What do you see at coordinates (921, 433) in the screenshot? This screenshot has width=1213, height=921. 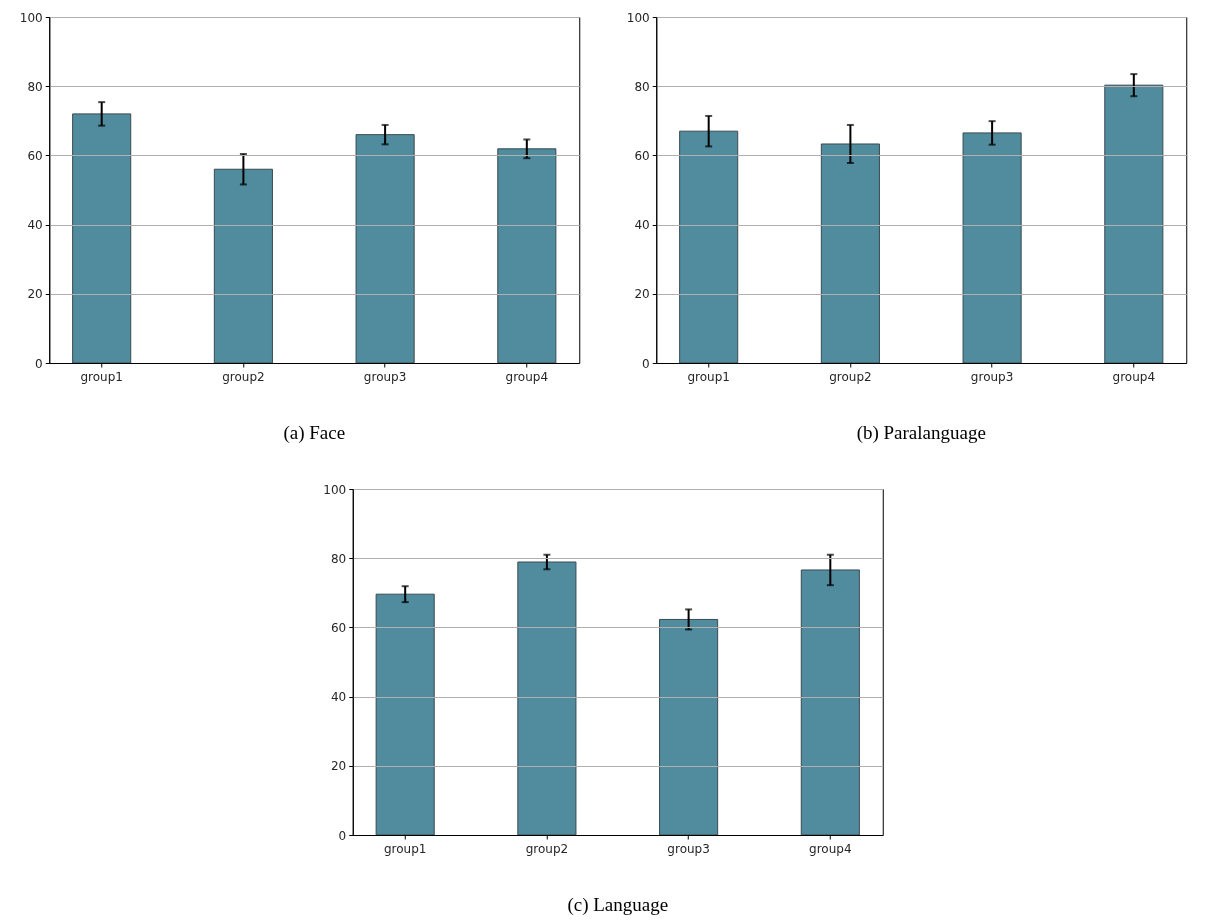 I see `text: (b) Paralanguage` at bounding box center [921, 433].